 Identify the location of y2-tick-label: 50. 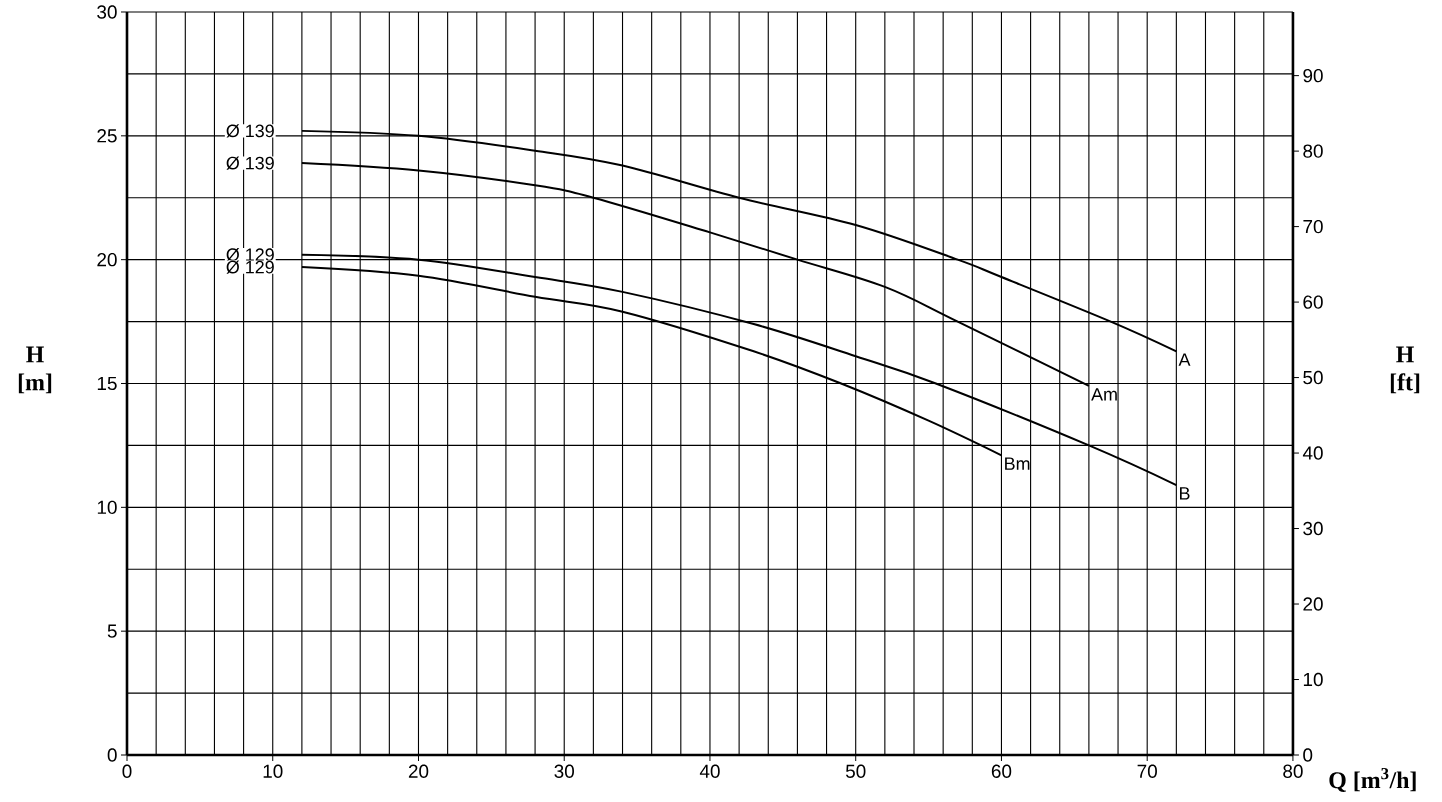
(1313, 377).